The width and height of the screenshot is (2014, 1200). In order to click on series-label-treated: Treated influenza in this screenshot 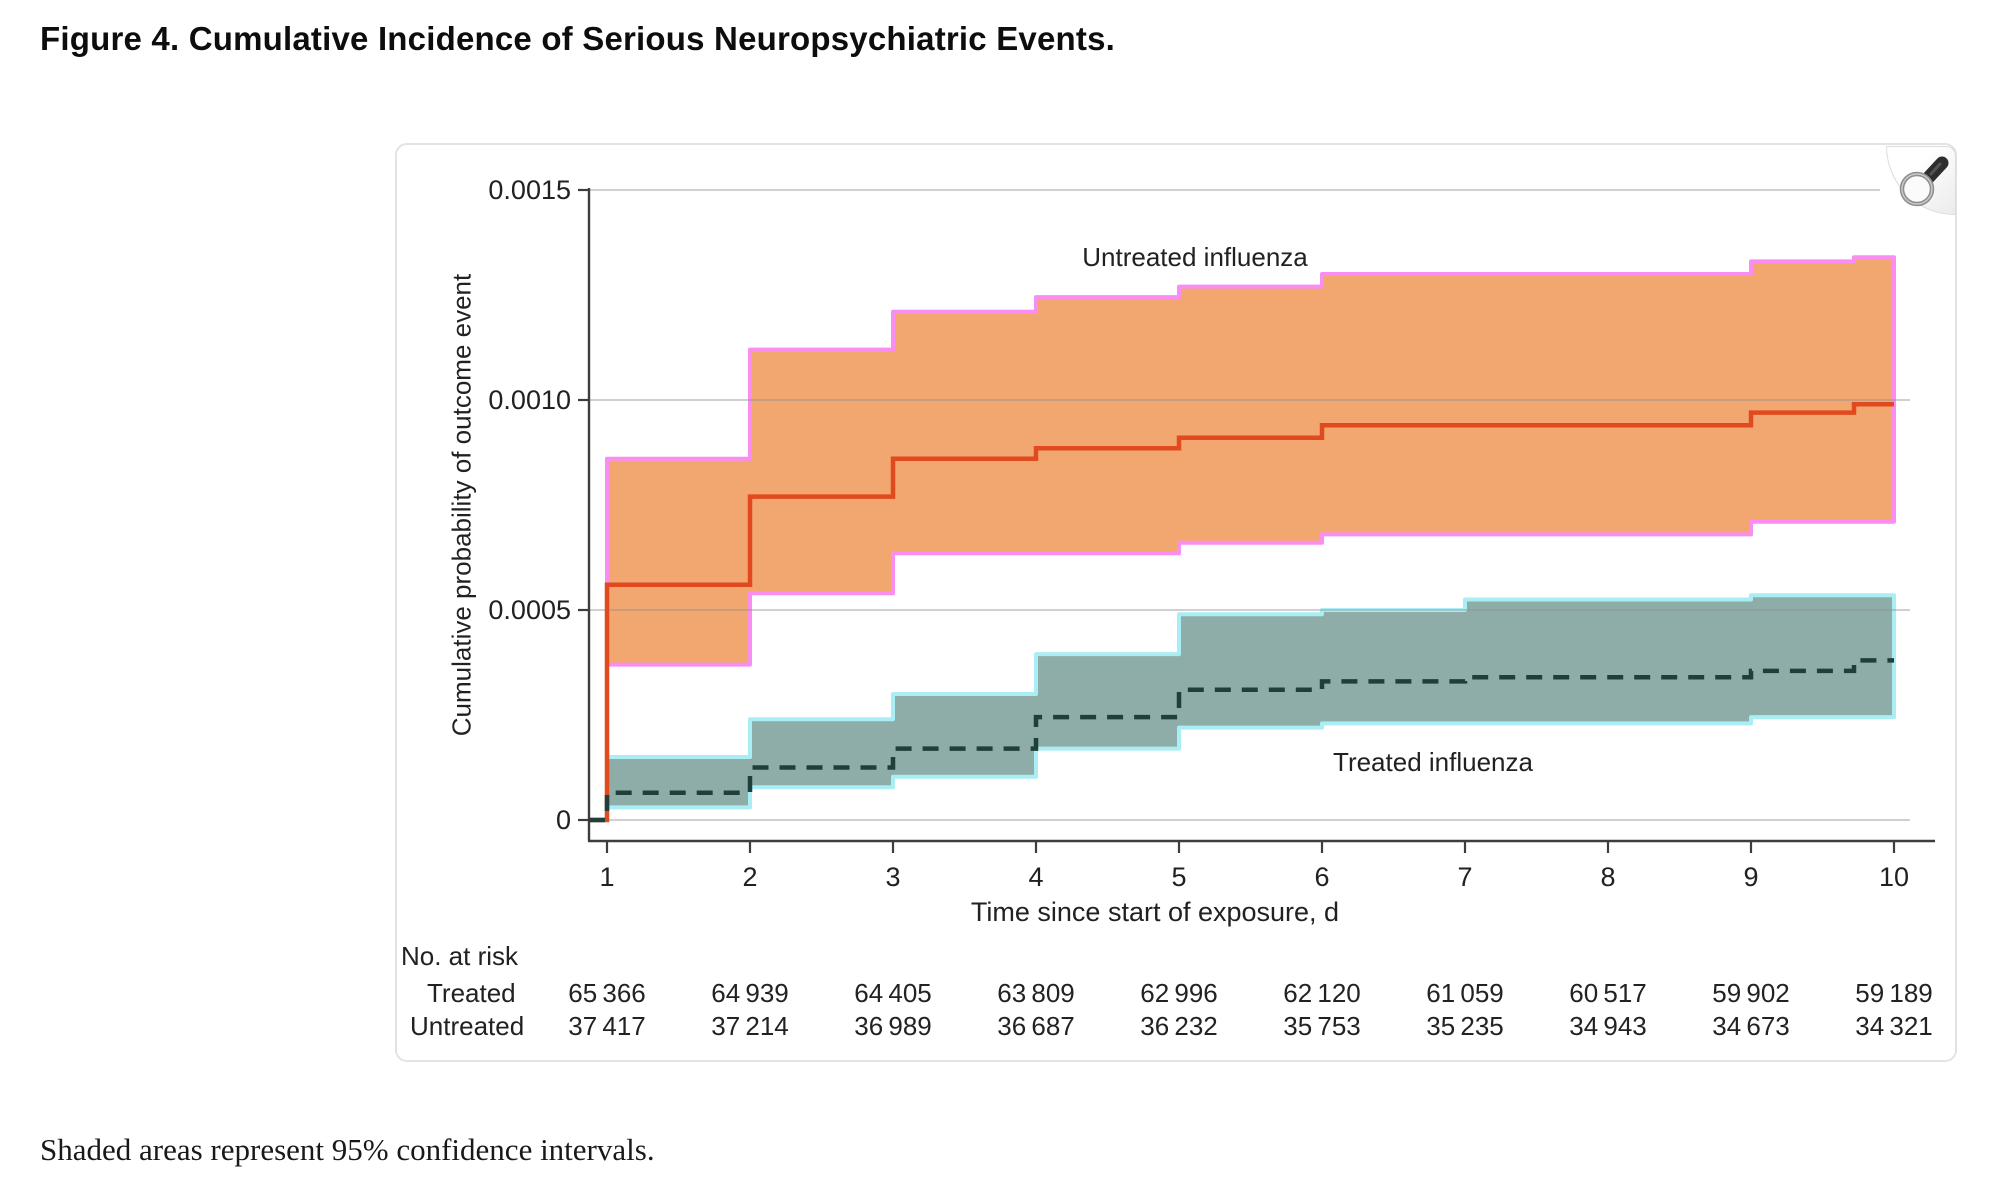, I will do `click(1433, 762)`.